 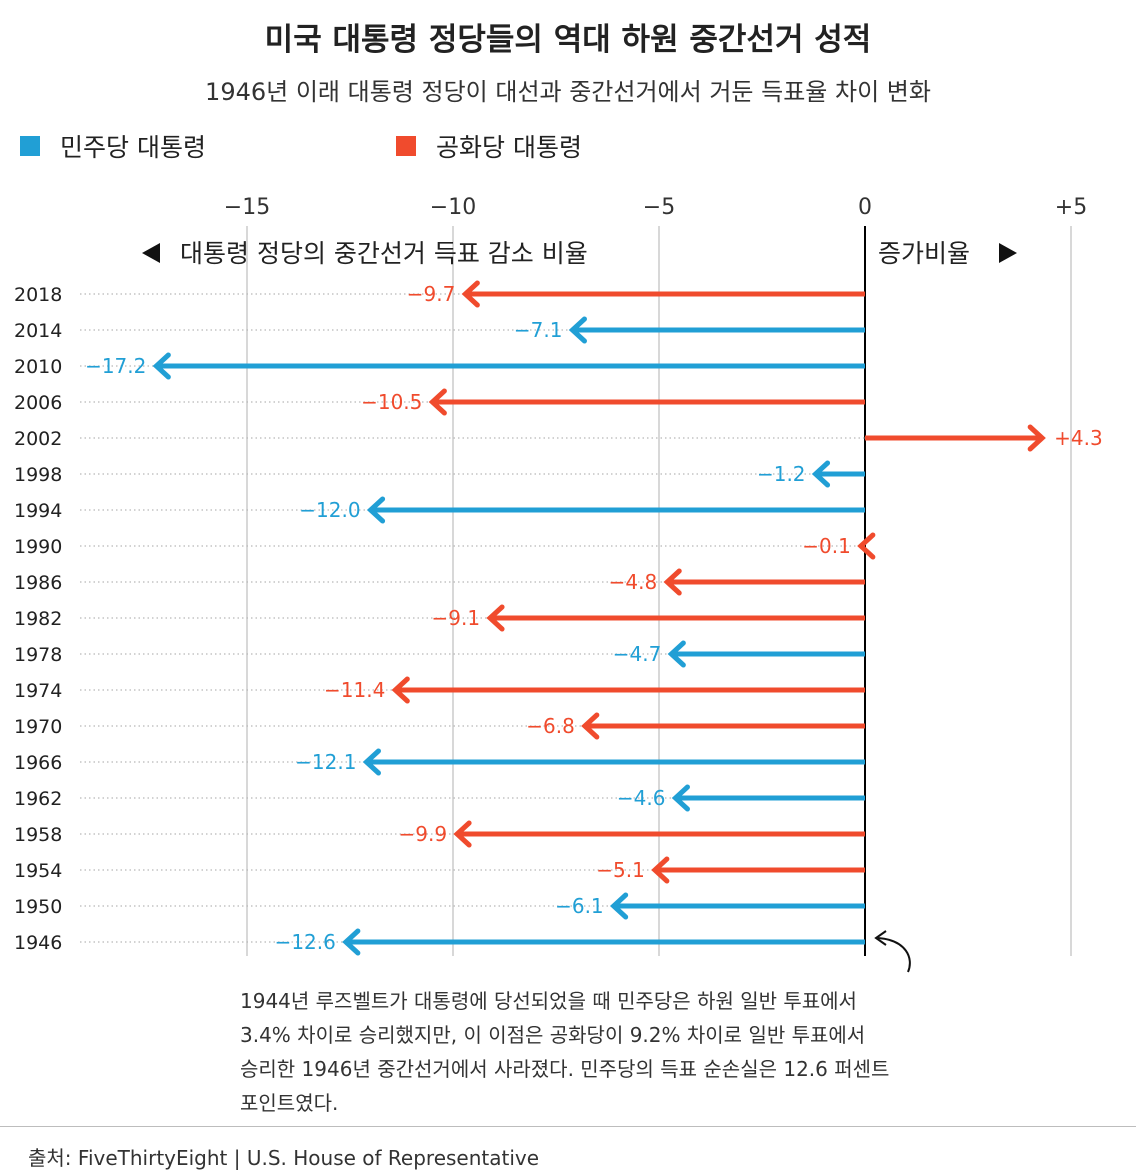 What do you see at coordinates (781, 474) in the screenshot?
I see `value-label-1998: −1.2` at bounding box center [781, 474].